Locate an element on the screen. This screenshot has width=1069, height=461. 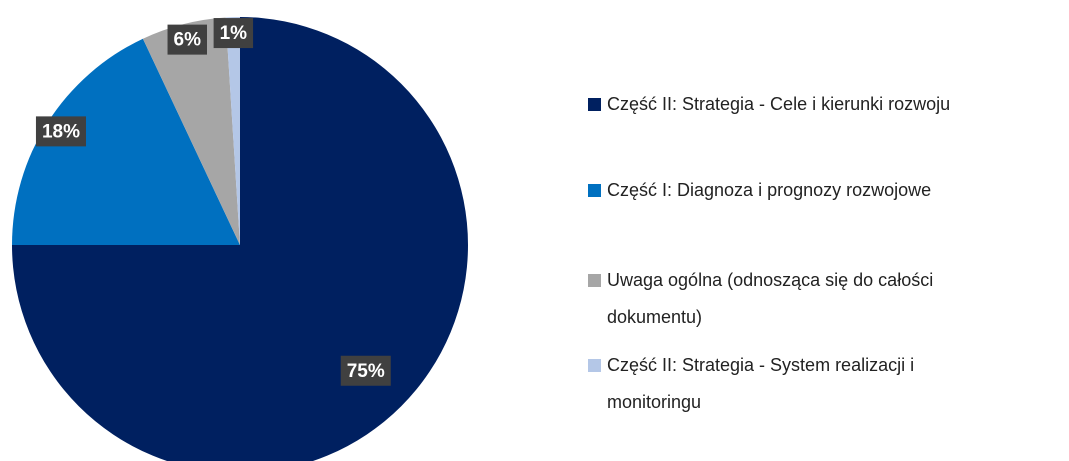
data-label-text: 18% is located at coordinates (61, 131).